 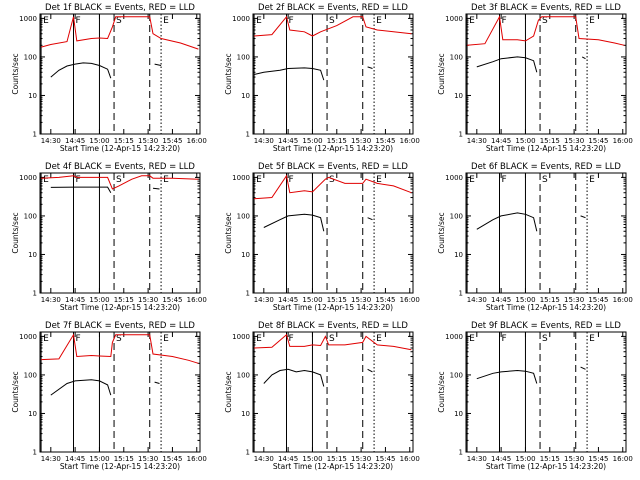 What do you see at coordinates (333, 326) in the screenshot?
I see `panel-title: Det 8f BLACK = Events, RED = LLD` at bounding box center [333, 326].